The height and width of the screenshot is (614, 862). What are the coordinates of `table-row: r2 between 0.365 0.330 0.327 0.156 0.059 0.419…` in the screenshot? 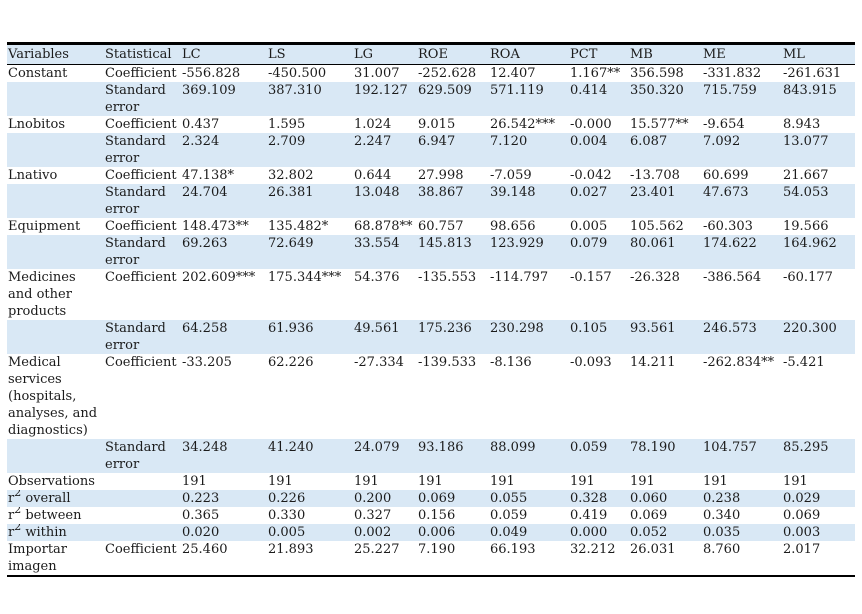 It's located at (431, 515).